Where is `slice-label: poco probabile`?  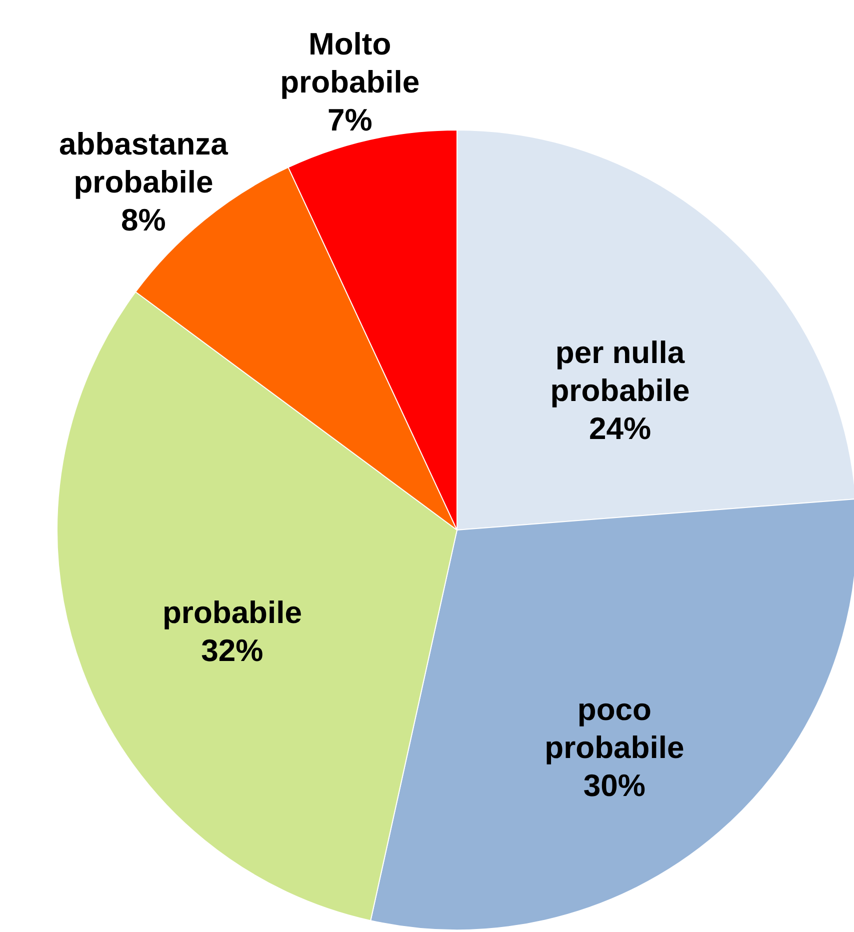
slice-label: poco probabile is located at coordinates (614, 729).